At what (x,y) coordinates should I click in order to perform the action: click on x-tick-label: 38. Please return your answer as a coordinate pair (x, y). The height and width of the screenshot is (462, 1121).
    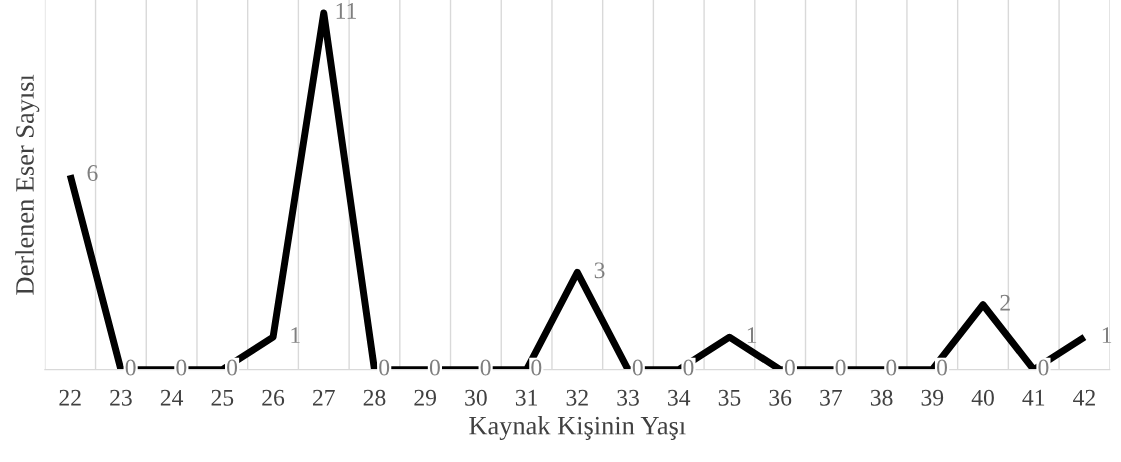
    Looking at the image, I should click on (881, 397).